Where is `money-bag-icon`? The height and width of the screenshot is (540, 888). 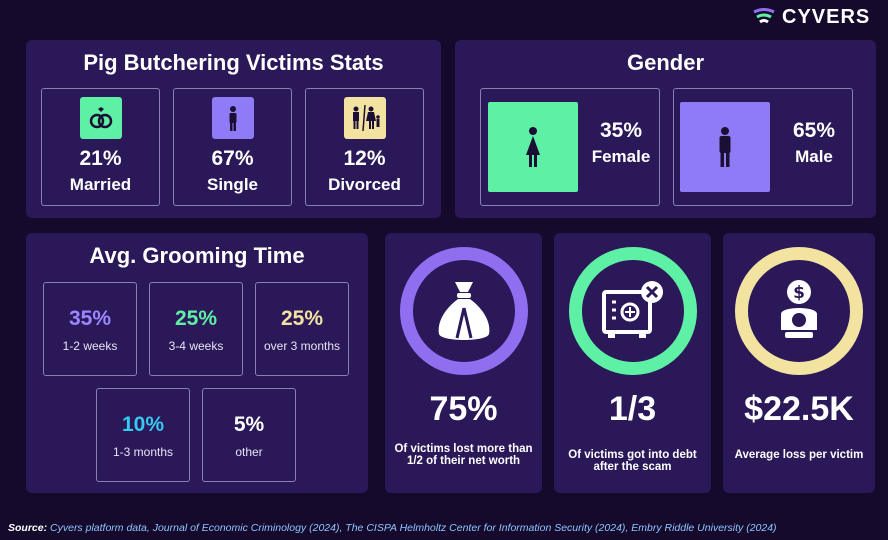
money-bag-icon is located at coordinates (463, 311).